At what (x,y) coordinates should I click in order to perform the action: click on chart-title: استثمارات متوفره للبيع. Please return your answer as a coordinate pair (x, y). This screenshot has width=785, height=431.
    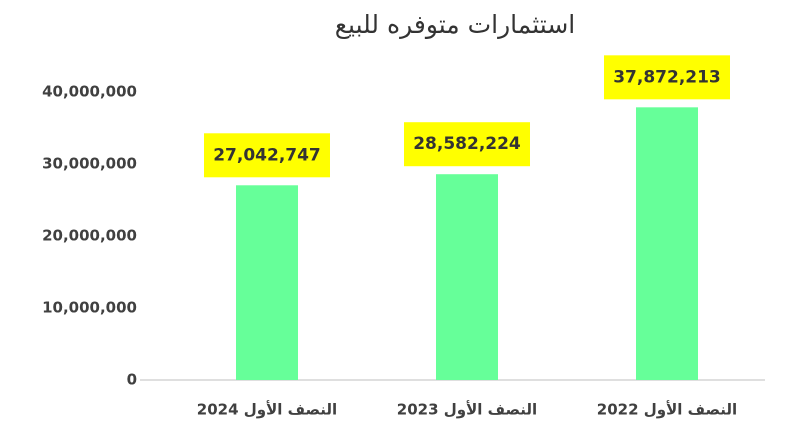
    Looking at the image, I should click on (455, 25).